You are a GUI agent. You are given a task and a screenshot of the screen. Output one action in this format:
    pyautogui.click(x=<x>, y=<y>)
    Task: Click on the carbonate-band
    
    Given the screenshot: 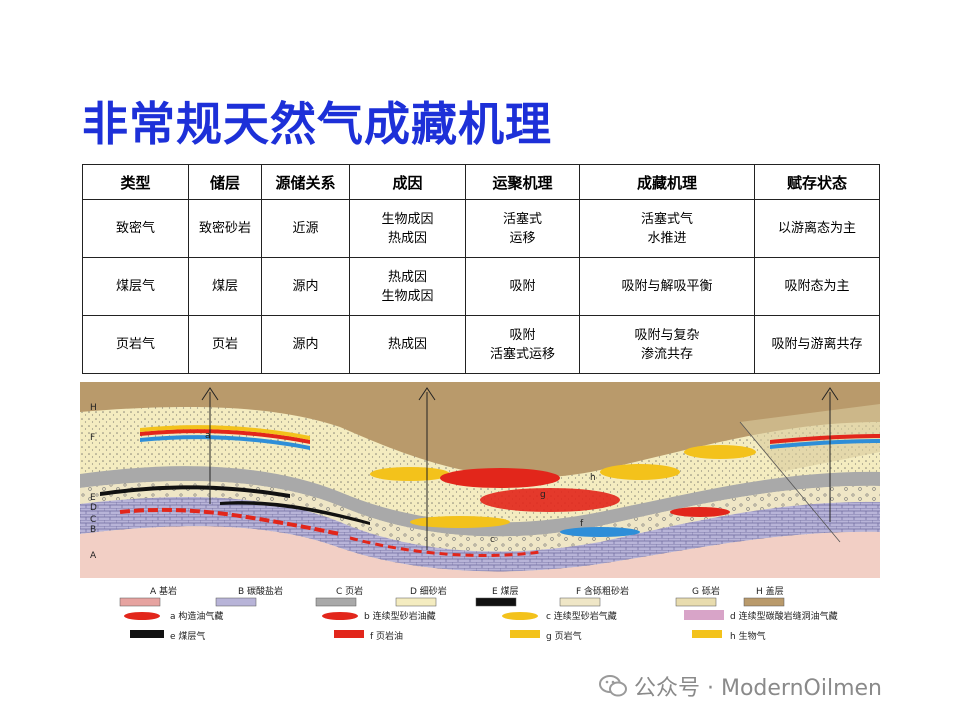 What is the action you would take?
    pyautogui.click(x=480, y=534)
    